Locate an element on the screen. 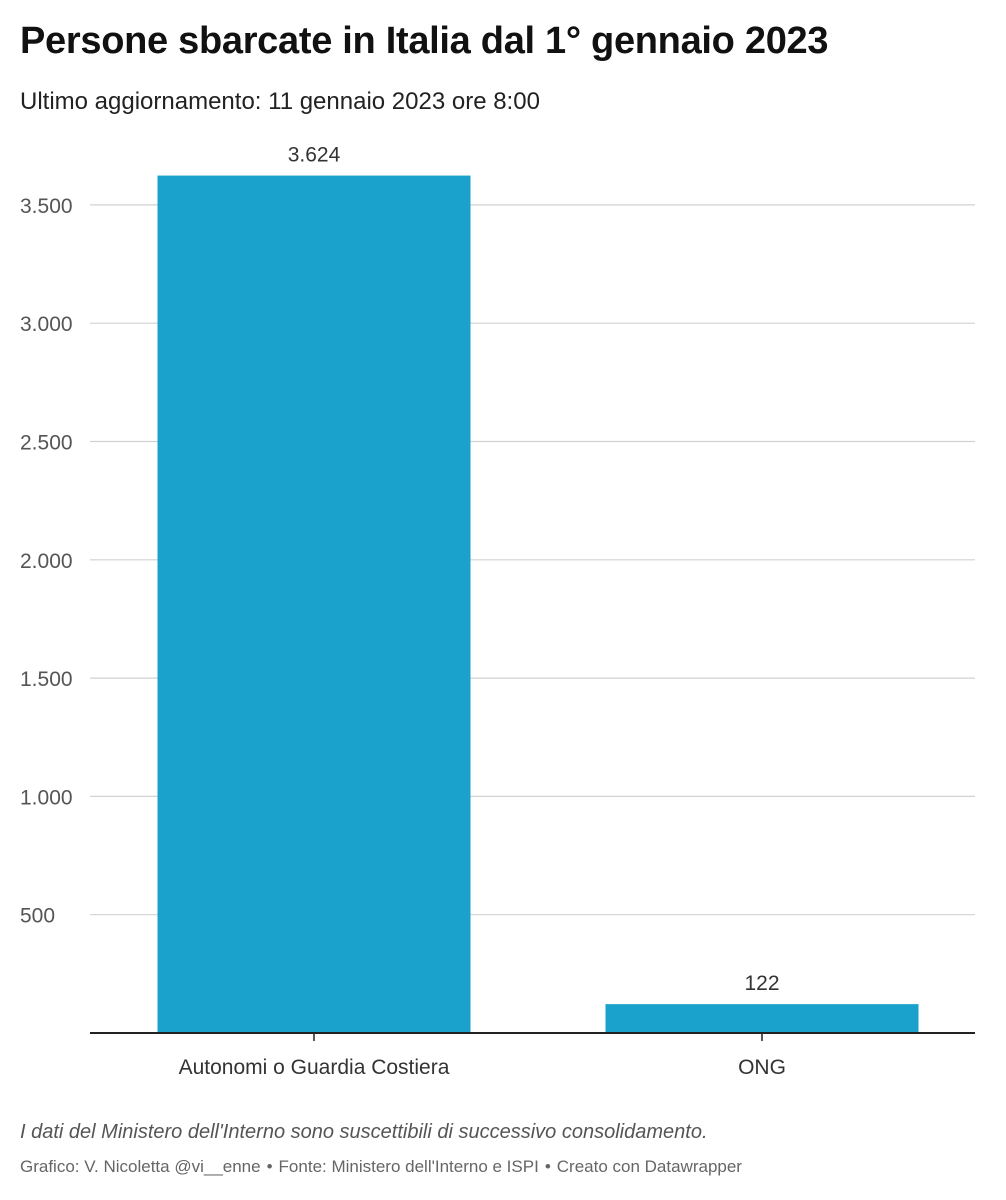  y-tick-label: 3.000 is located at coordinates (46, 324).